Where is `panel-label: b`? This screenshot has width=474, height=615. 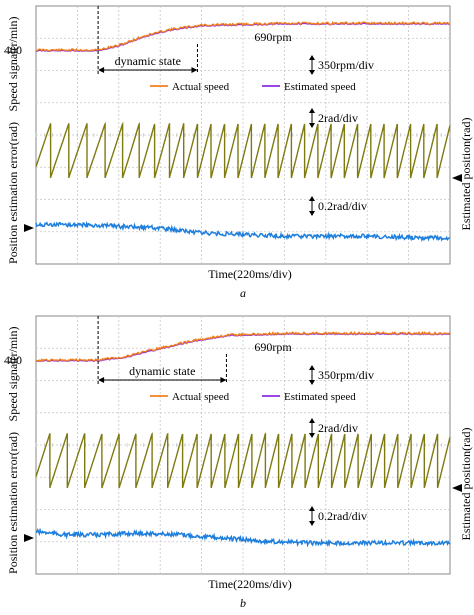 panel-label: b is located at coordinates (243, 603).